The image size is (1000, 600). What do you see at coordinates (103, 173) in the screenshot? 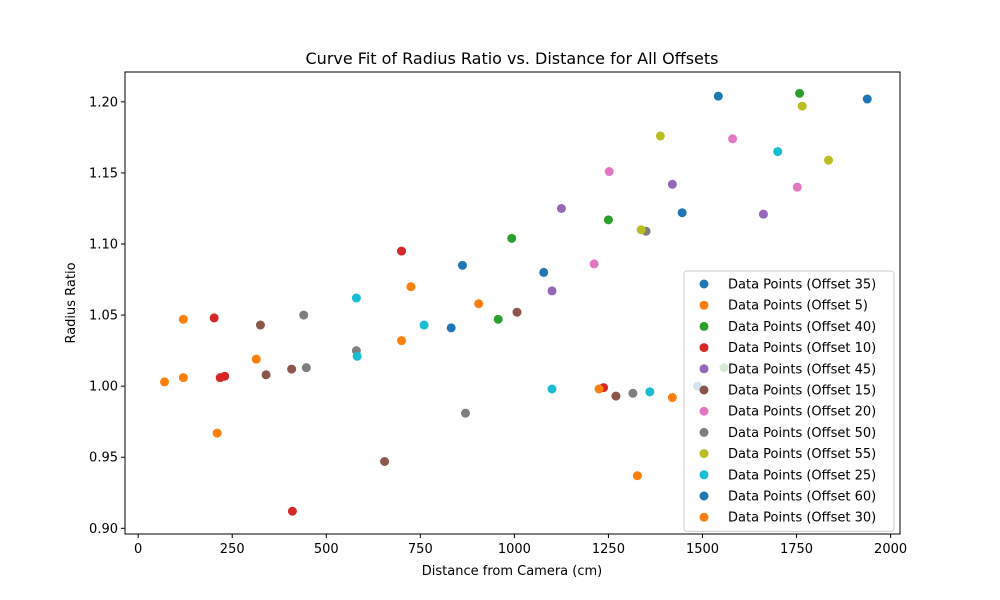
I see `y-tick-label: 1.15` at bounding box center [103, 173].